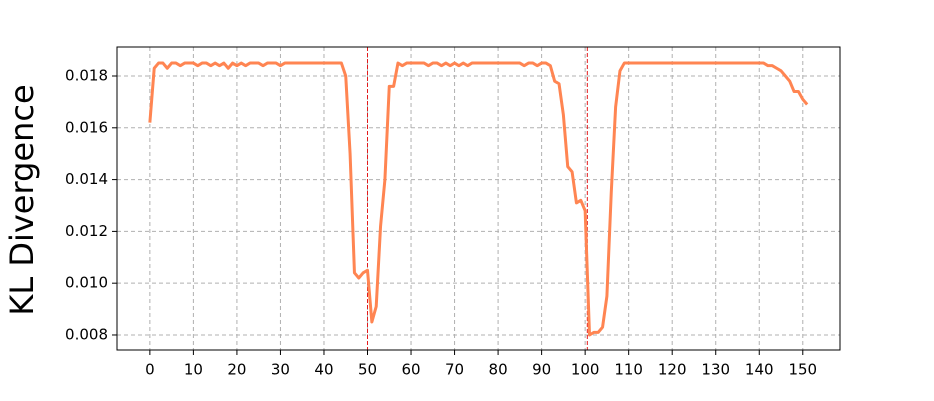 The width and height of the screenshot is (934, 401). Describe the element at coordinates (86, 76) in the screenshot. I see `y-tick-label: 0.018` at that location.